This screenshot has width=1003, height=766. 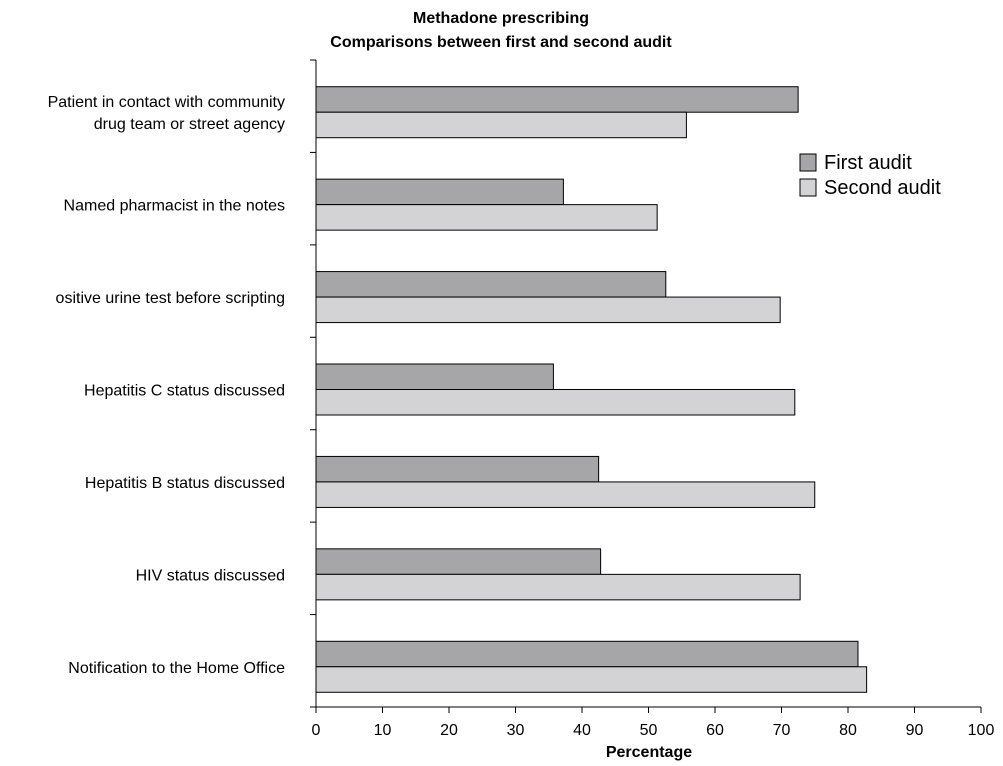 I want to click on chart-title: Methadone prescribing, so click(x=501, y=18).